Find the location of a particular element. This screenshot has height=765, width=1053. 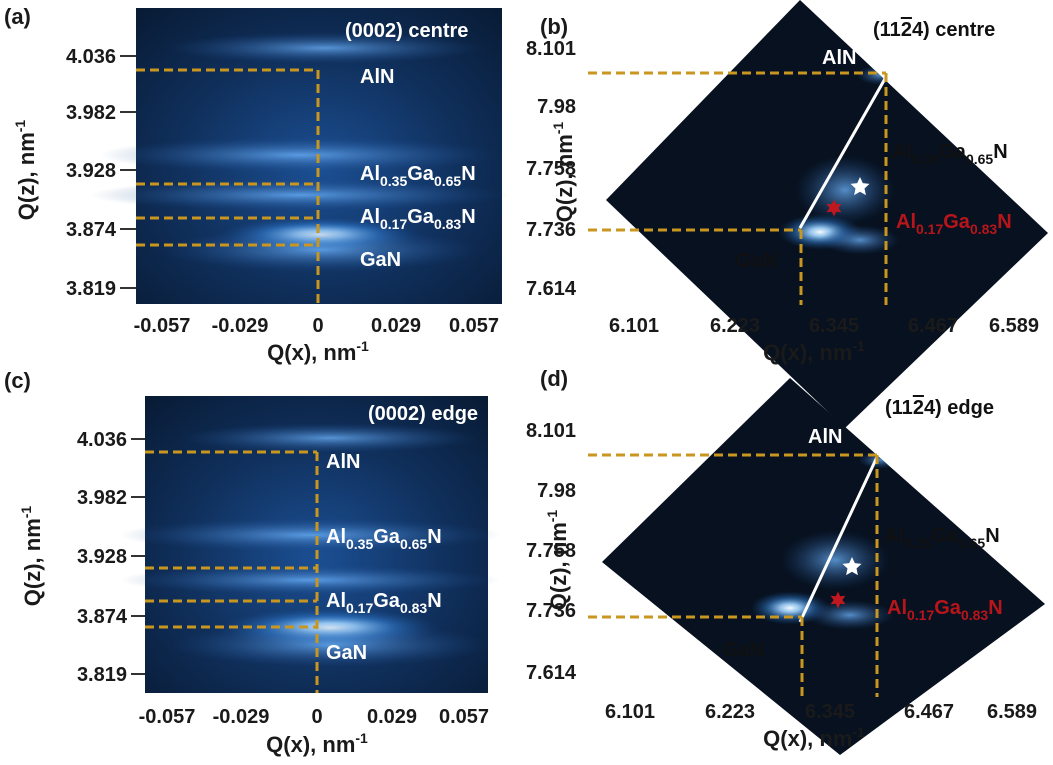

guides-d is located at coordinates (733, 575).